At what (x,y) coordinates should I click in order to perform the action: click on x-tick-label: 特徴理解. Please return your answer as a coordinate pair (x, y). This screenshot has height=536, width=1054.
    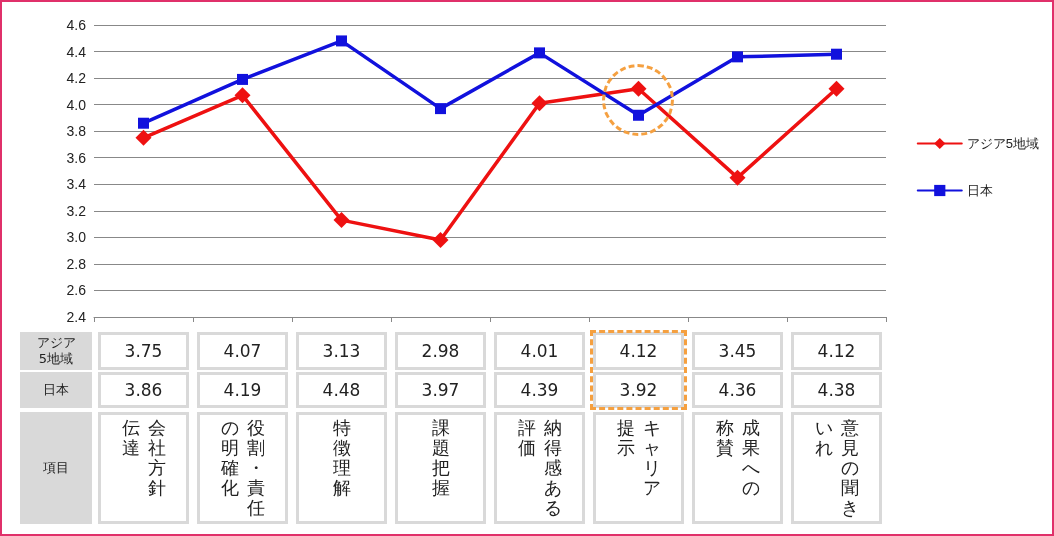
    Looking at the image, I should click on (341, 458).